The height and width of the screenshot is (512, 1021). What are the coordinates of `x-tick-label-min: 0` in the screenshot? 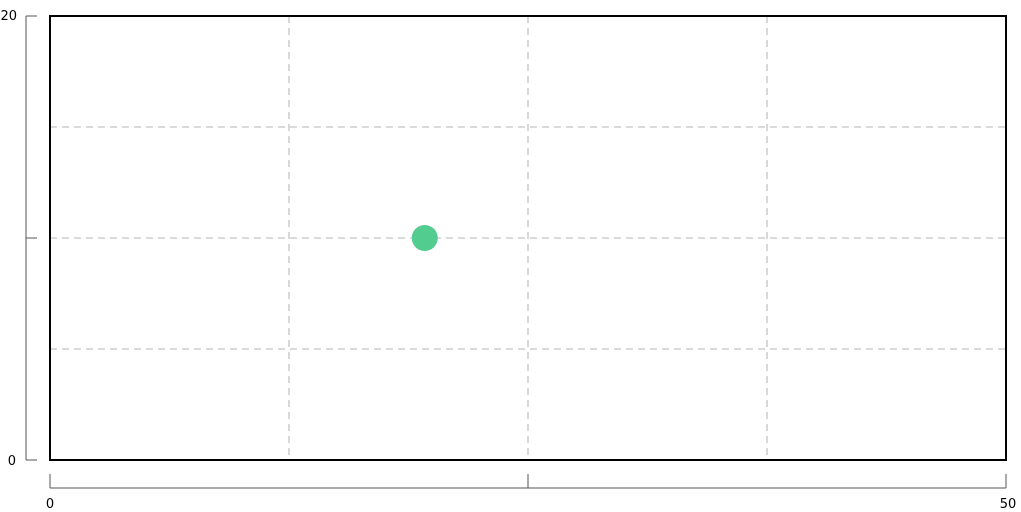 It's located at (50, 504).